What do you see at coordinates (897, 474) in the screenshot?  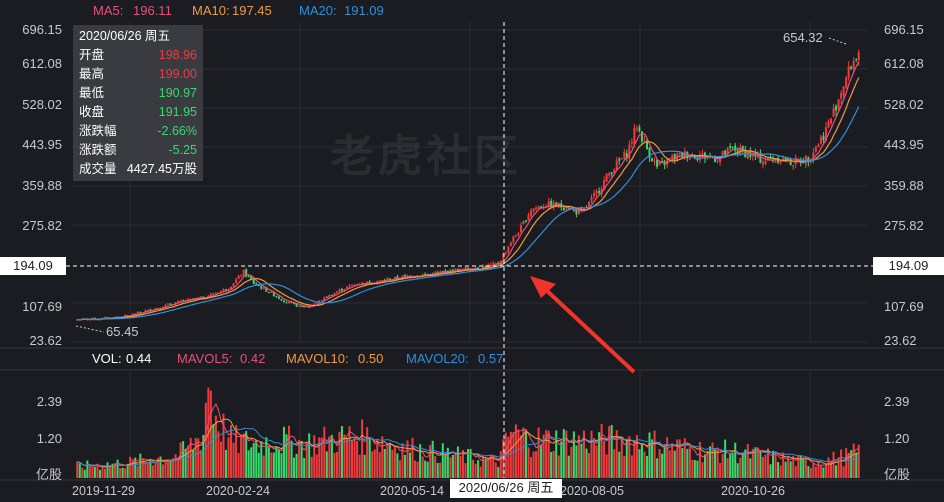 I see `vol-unit: 亿股` at bounding box center [897, 474].